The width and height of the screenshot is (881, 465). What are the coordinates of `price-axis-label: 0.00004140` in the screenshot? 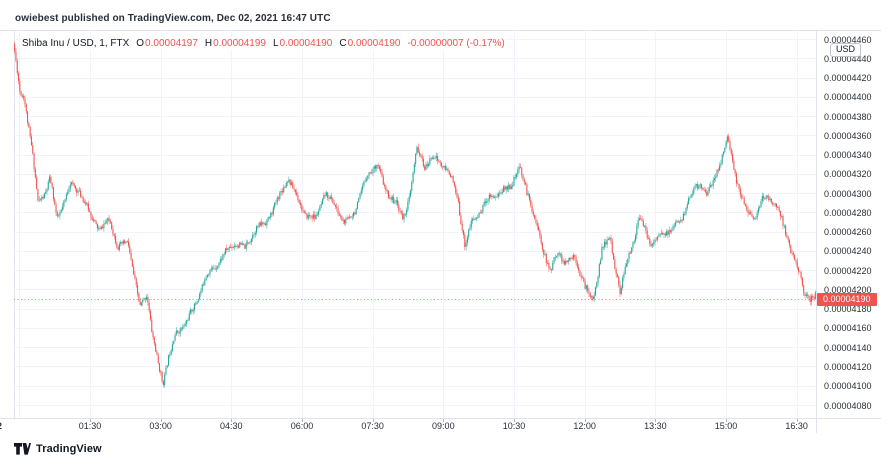 It's located at (848, 347).